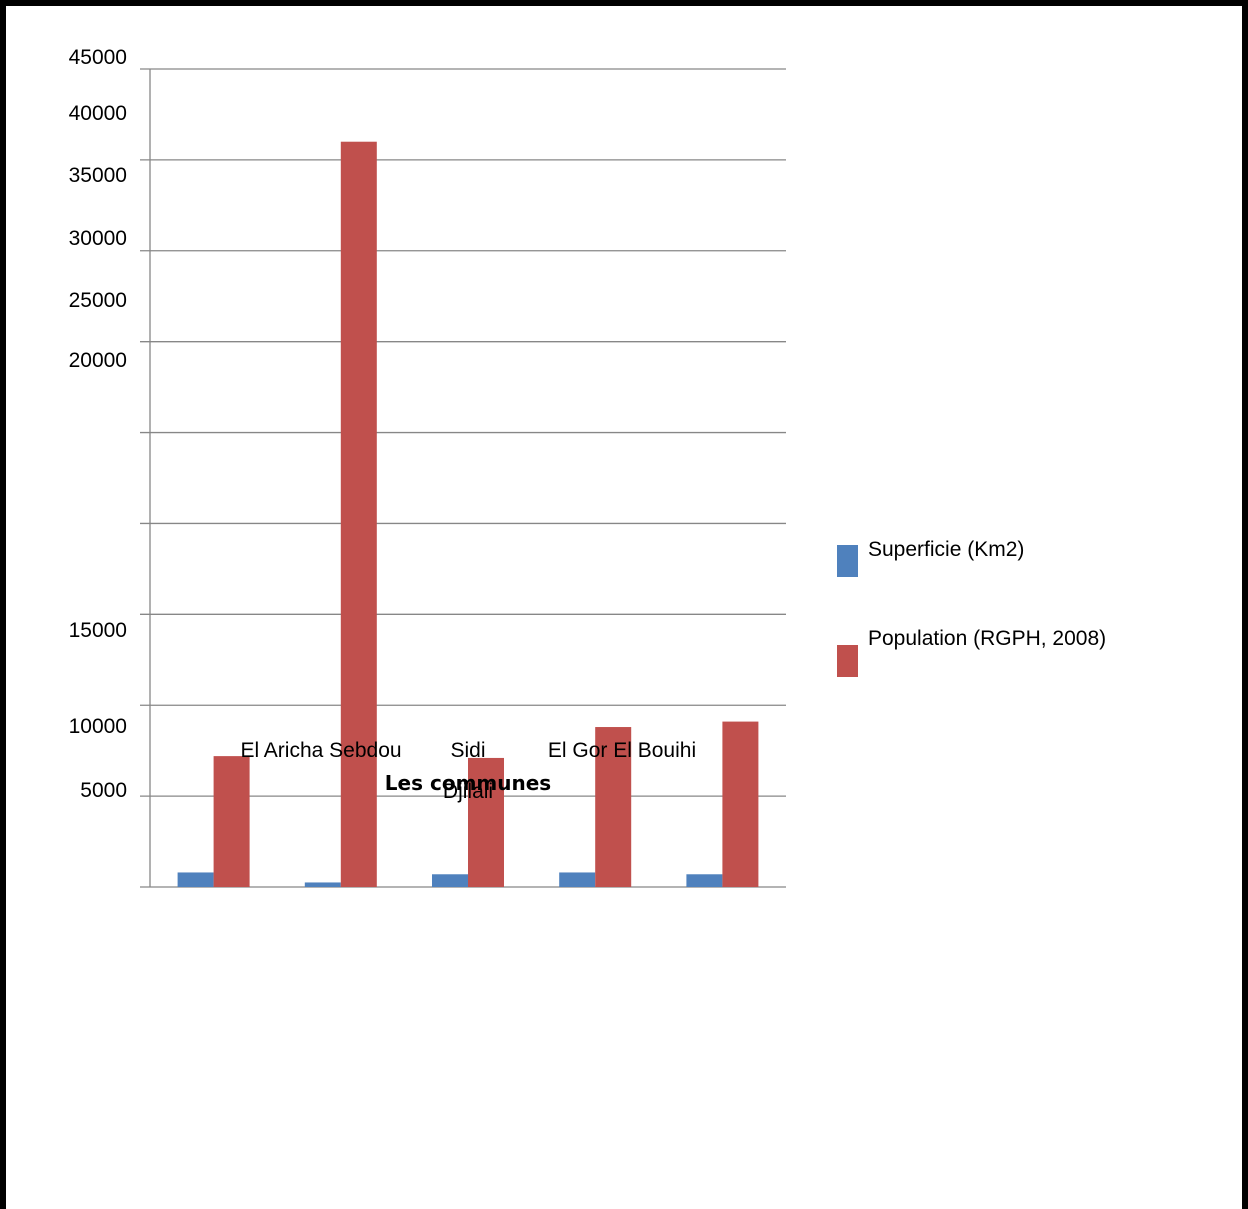 The height and width of the screenshot is (1209, 1248). What do you see at coordinates (467, 750) in the screenshot?
I see `x-category-label: Sidi` at bounding box center [467, 750].